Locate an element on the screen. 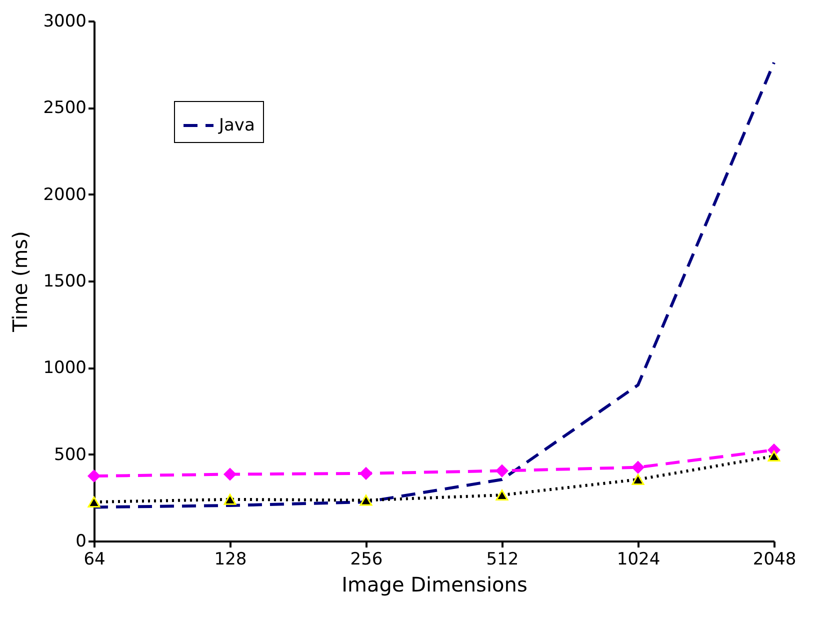  y-tick-label: 3000 is located at coordinates (64, 22).